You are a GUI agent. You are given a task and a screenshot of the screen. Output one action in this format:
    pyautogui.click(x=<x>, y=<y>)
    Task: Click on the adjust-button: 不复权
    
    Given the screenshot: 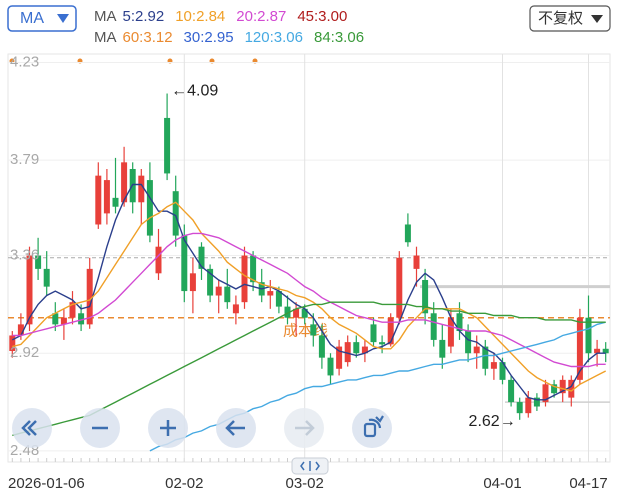 What is the action you would take?
    pyautogui.click(x=570, y=18)
    